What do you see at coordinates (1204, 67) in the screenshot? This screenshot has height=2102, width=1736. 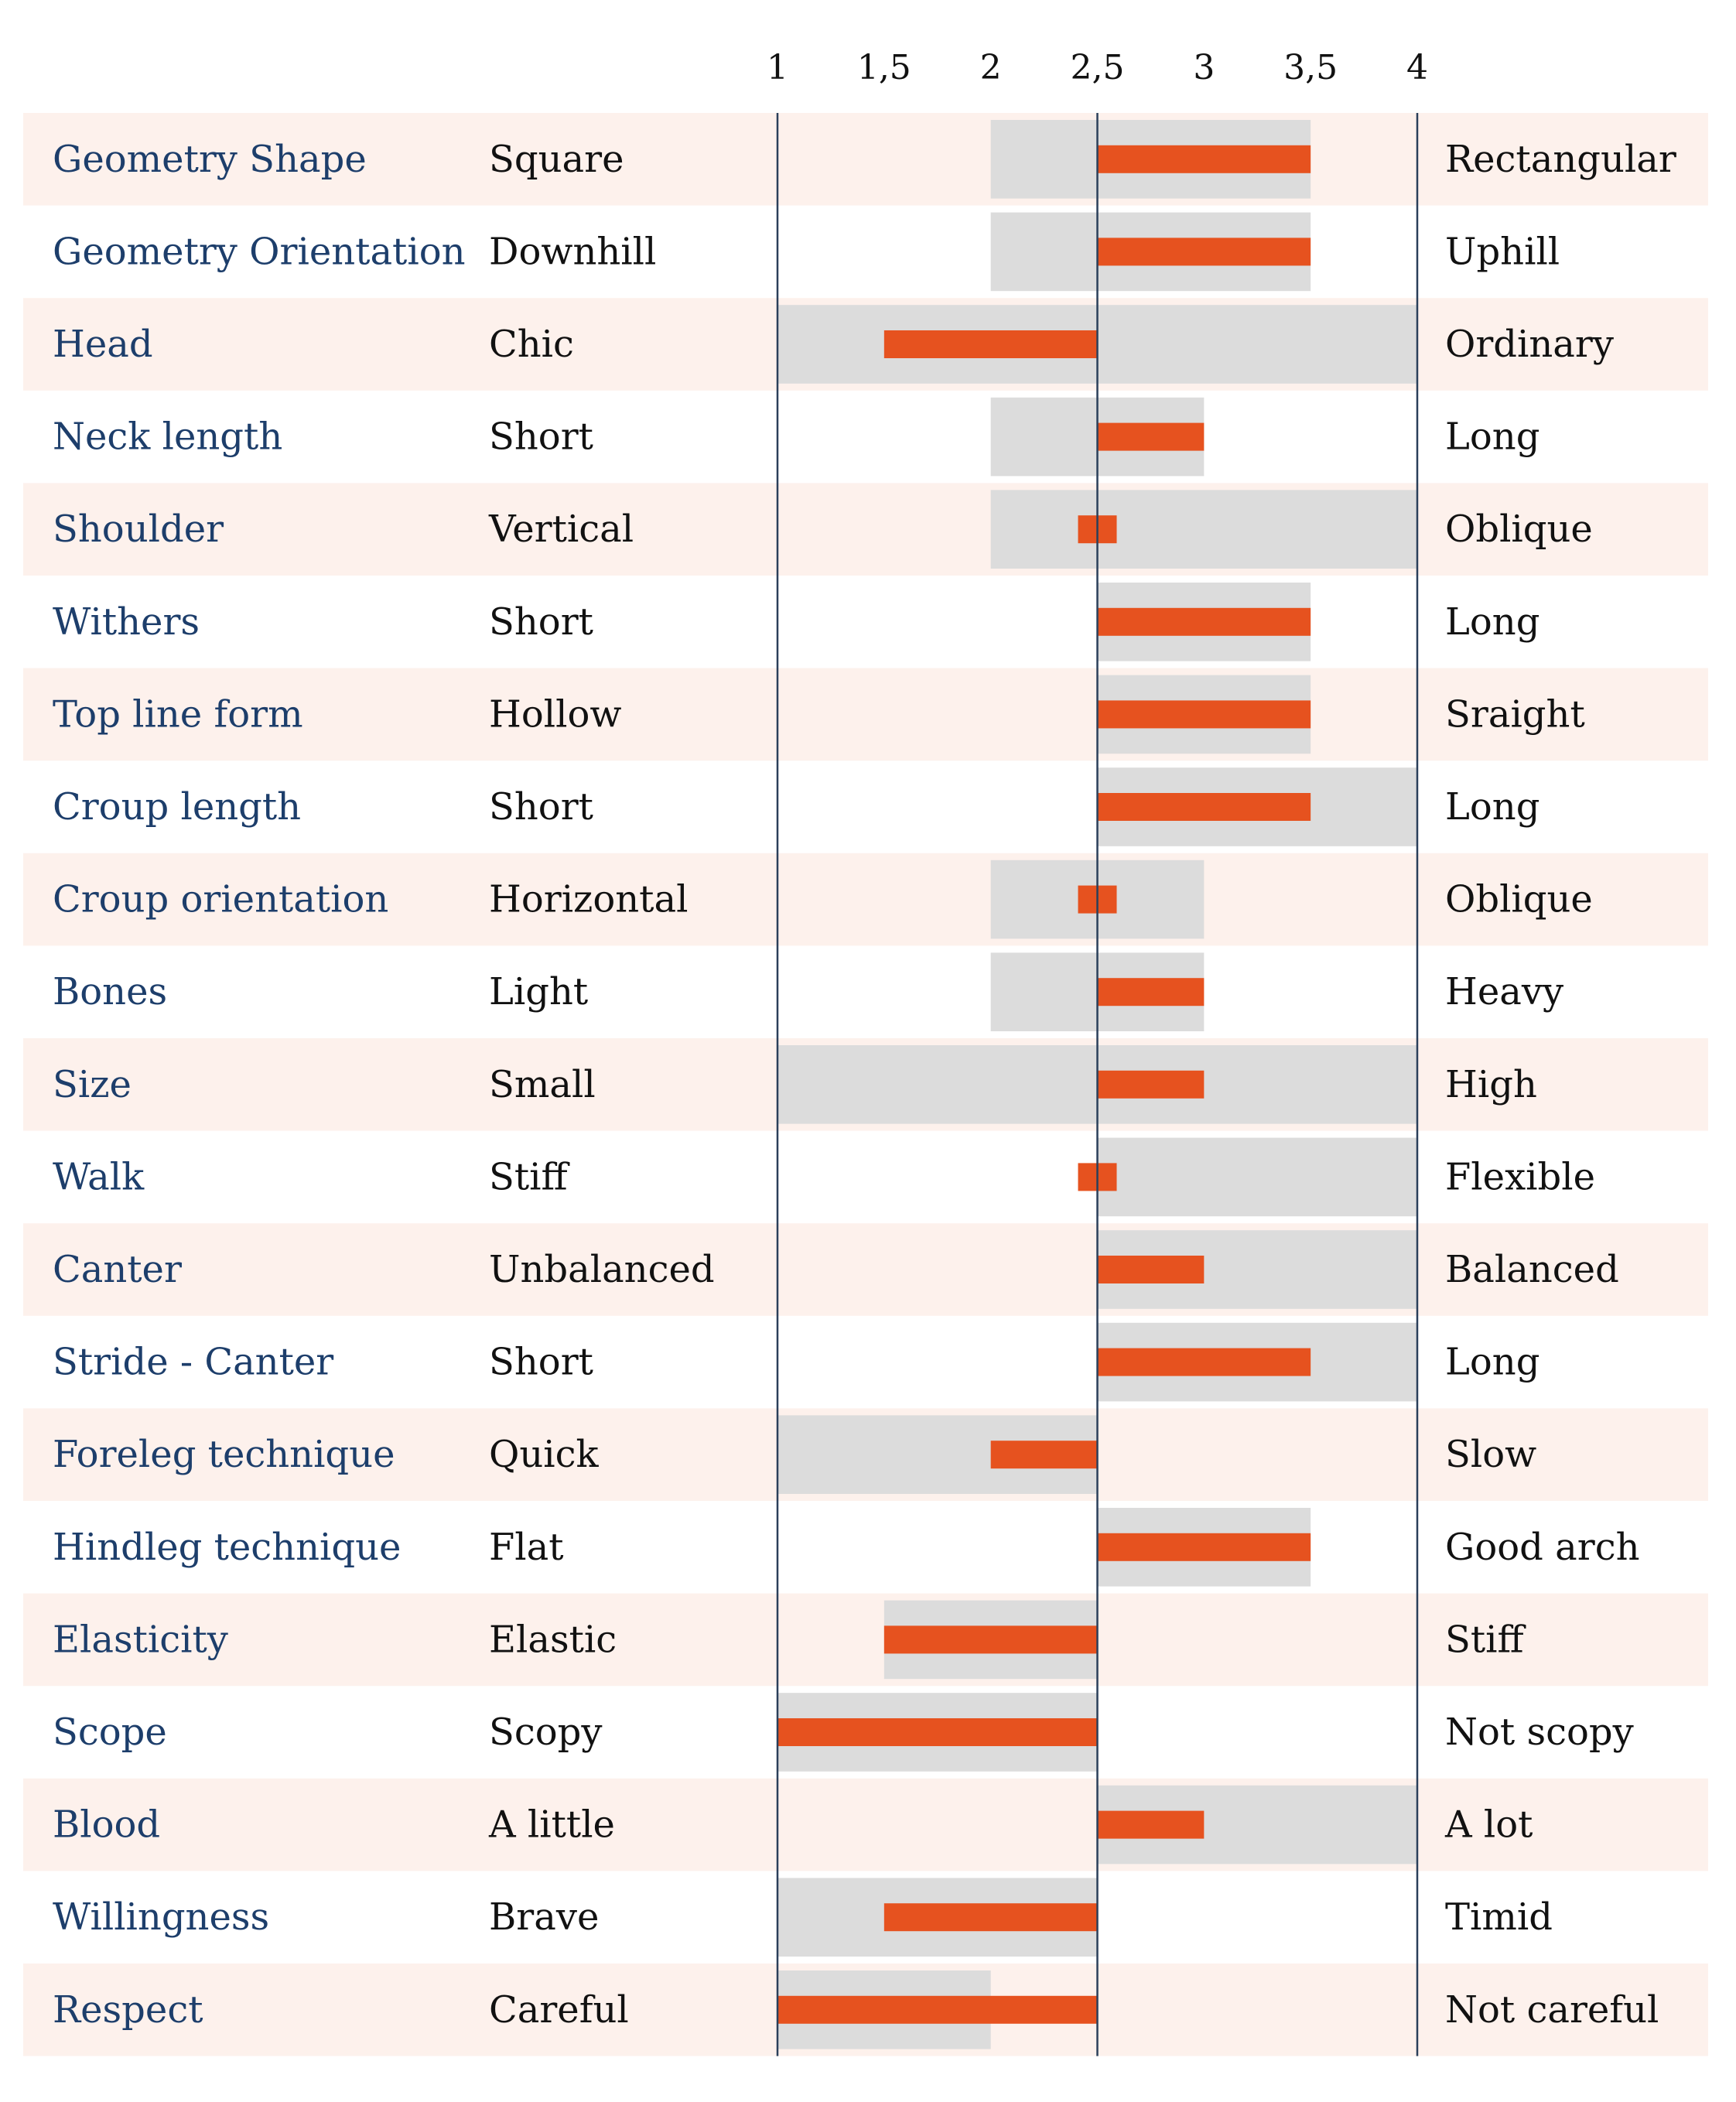 I see `tick-label: 3` at bounding box center [1204, 67].